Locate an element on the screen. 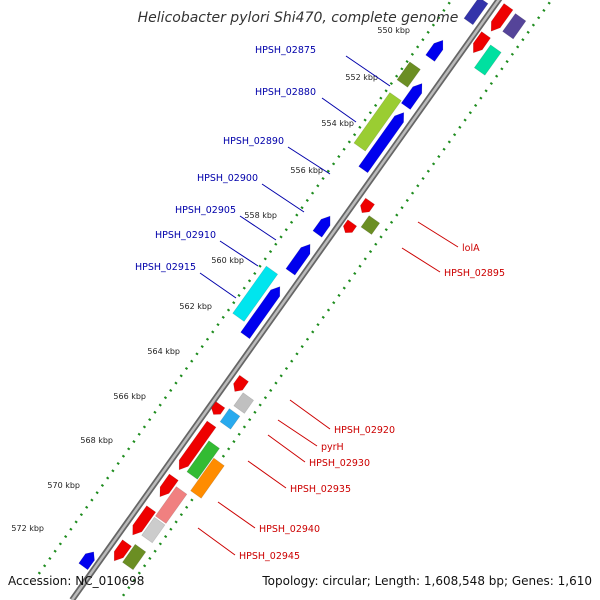 This screenshot has width=600, height=600. gene-blue-top is located at coordinates (476, 13).